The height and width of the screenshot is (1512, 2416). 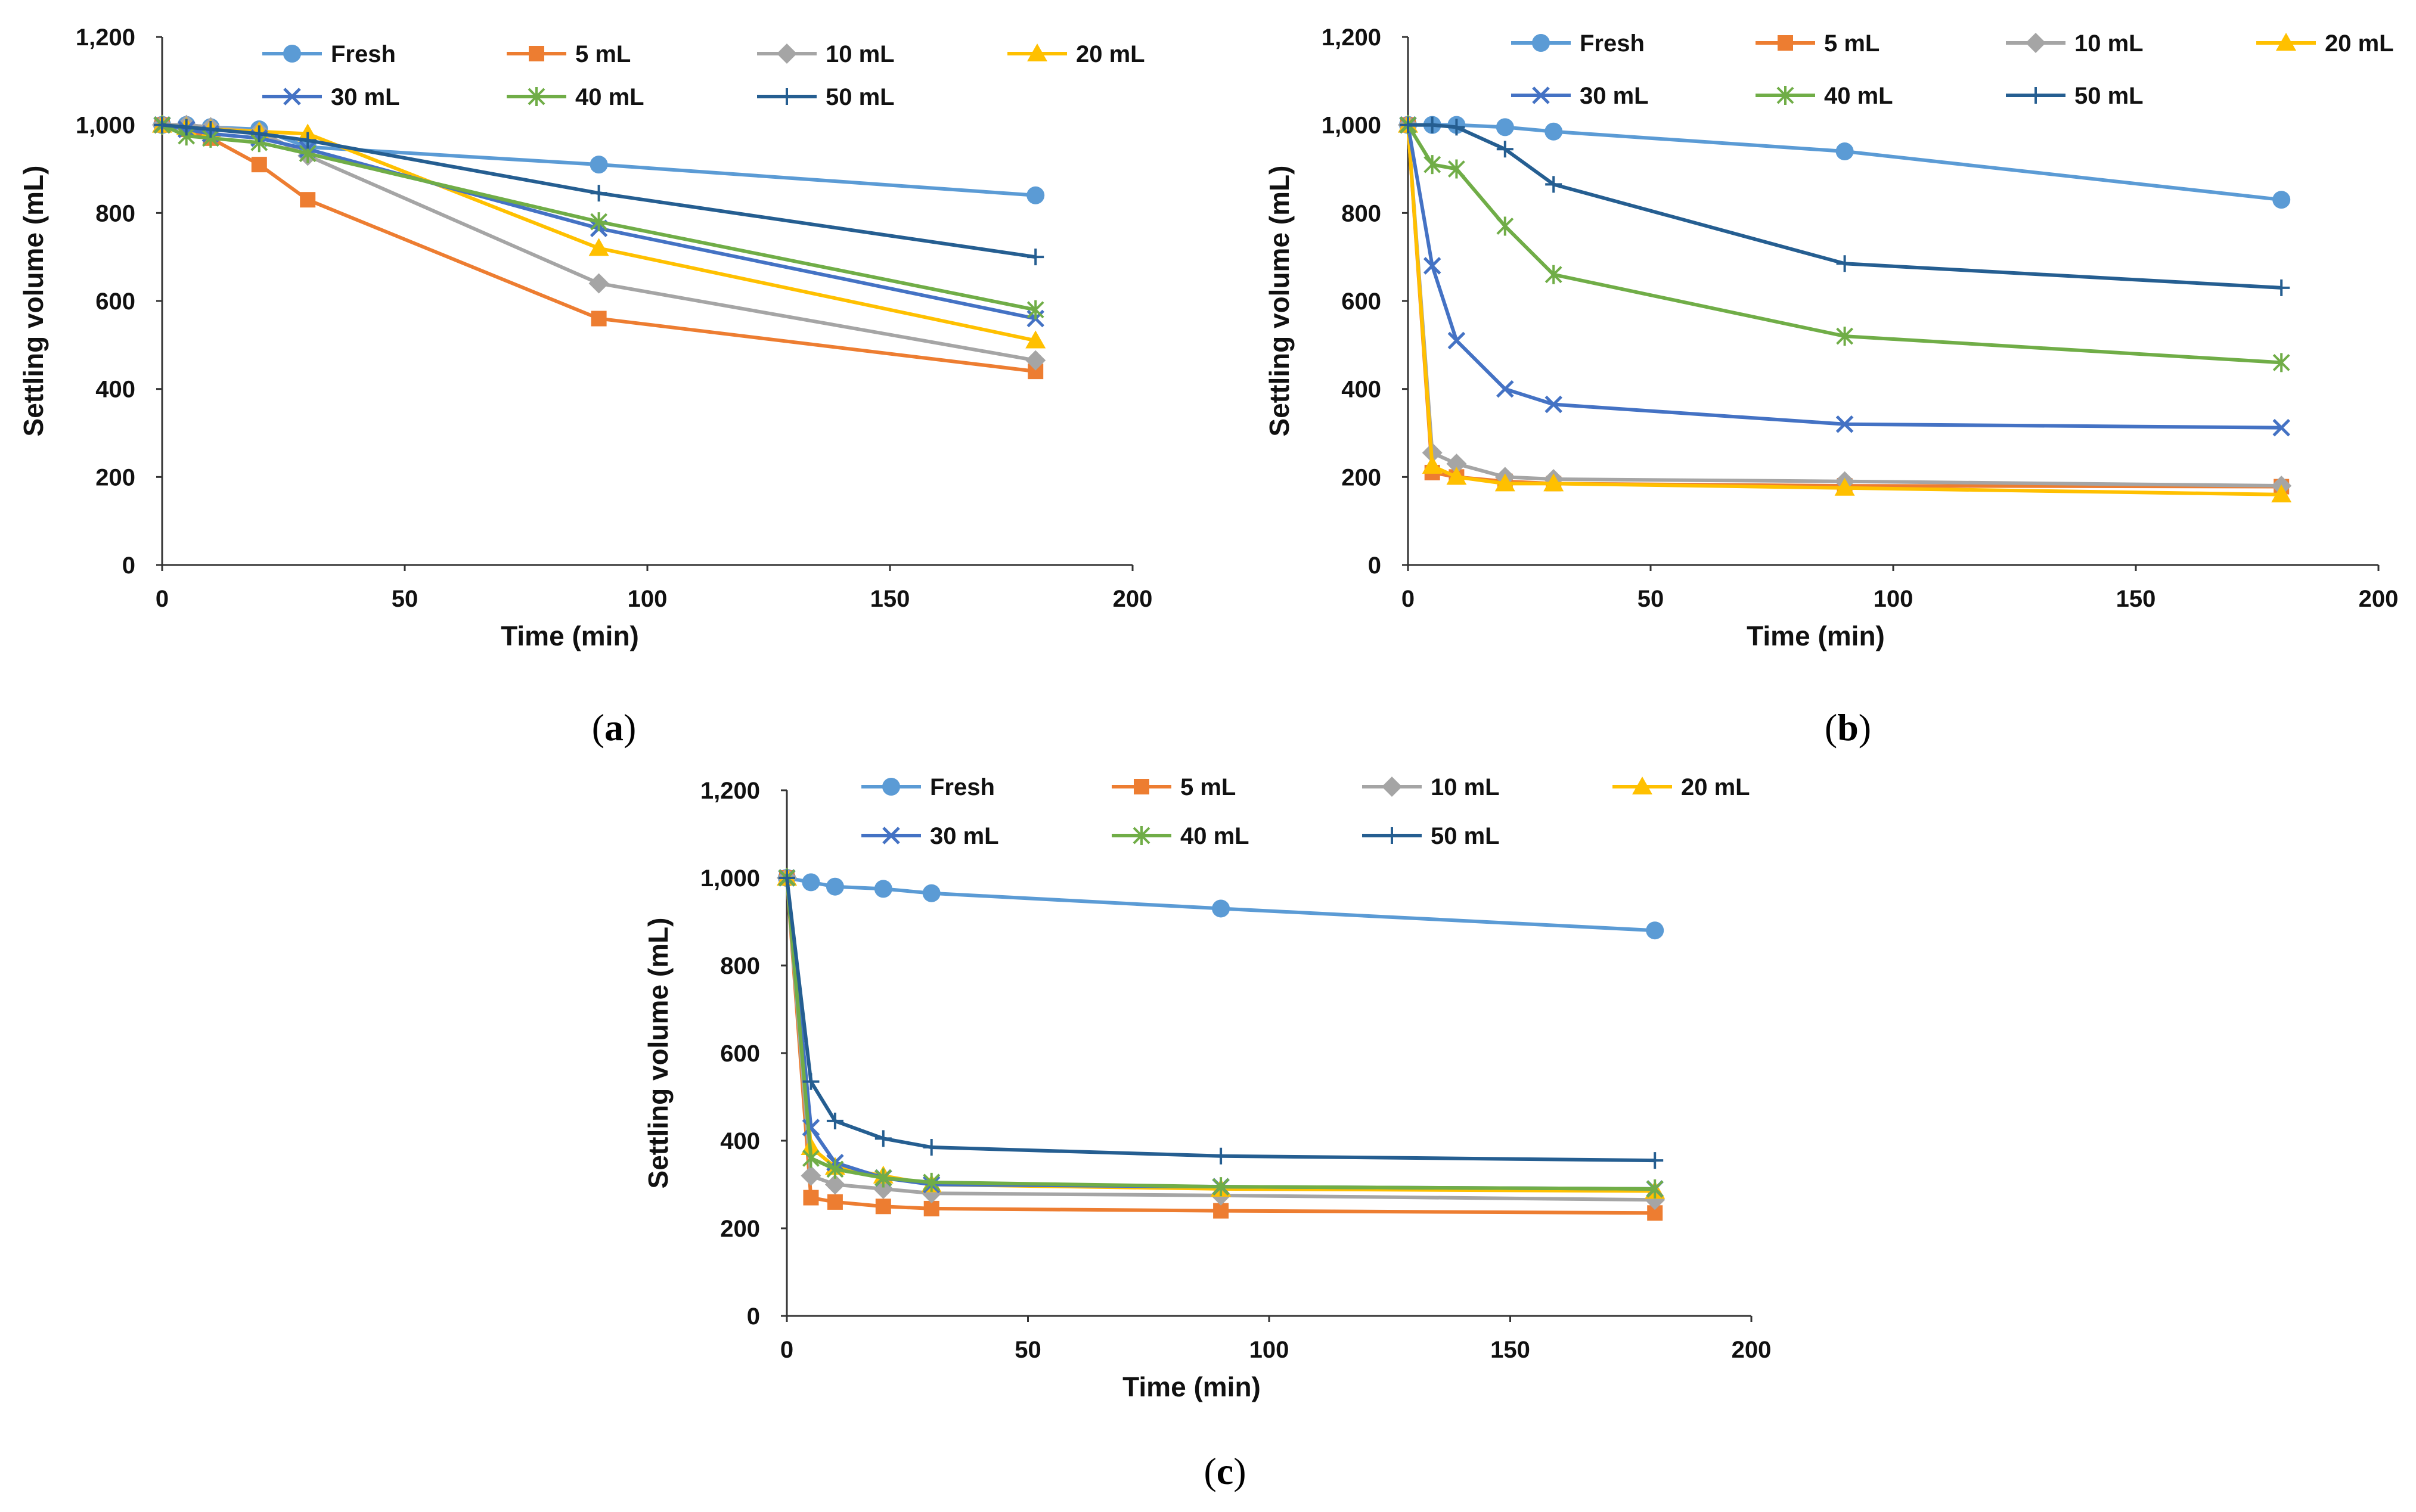 I want to click on c-y-axis-title: Settling volume (mL), so click(x=659, y=1053).